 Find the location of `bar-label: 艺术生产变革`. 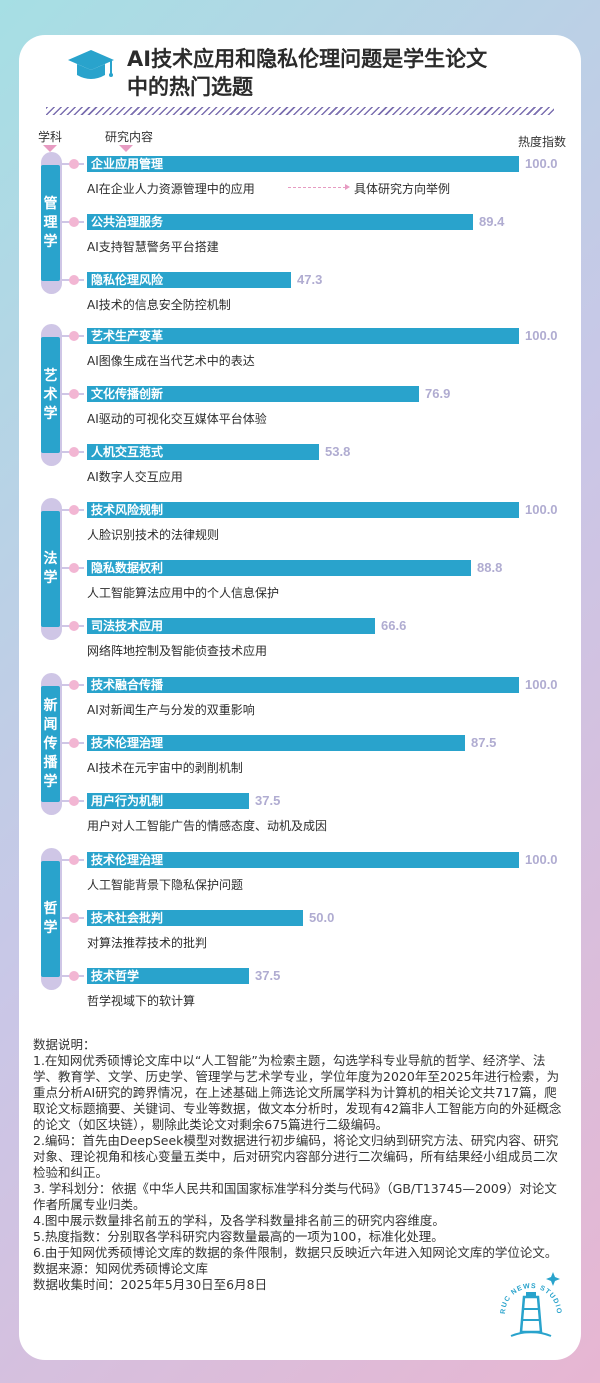

bar-label: 艺术生产变革 is located at coordinates (127, 336).